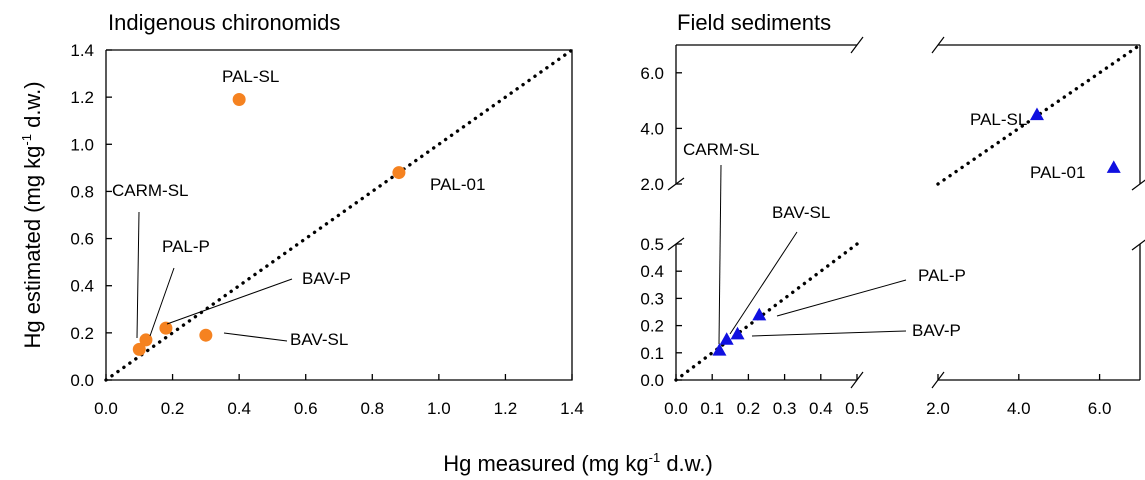 This screenshot has width=1145, height=480. What do you see at coordinates (652, 73) in the screenshot?
I see `y-tick-label: 6.0` at bounding box center [652, 73].